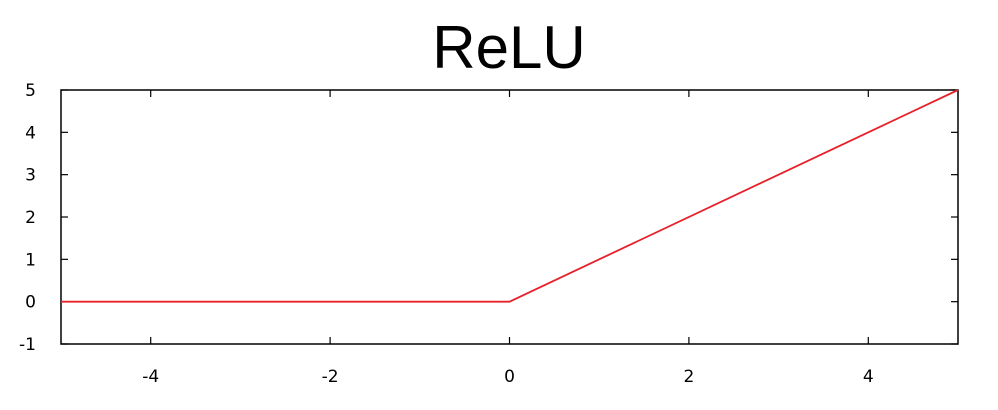 Image resolution: width=998 pixels, height=410 pixels. What do you see at coordinates (30, 218) in the screenshot?
I see `y-tick-label: 2` at bounding box center [30, 218].